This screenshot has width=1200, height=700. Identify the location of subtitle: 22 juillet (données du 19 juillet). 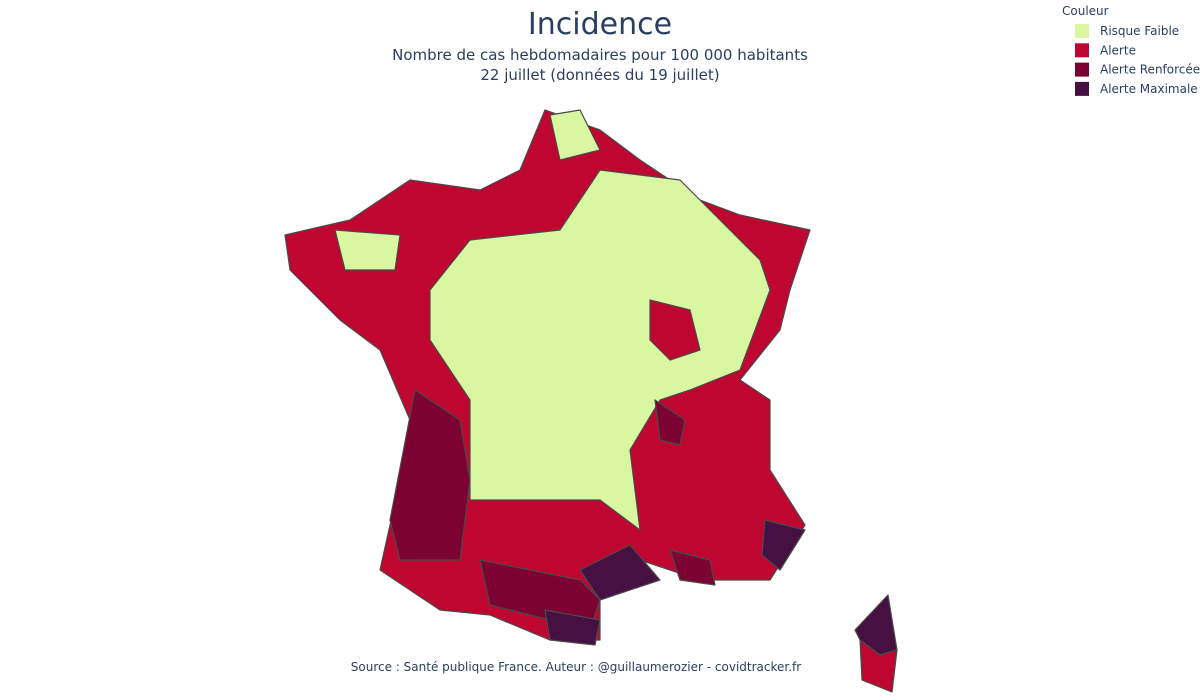
(599, 75).